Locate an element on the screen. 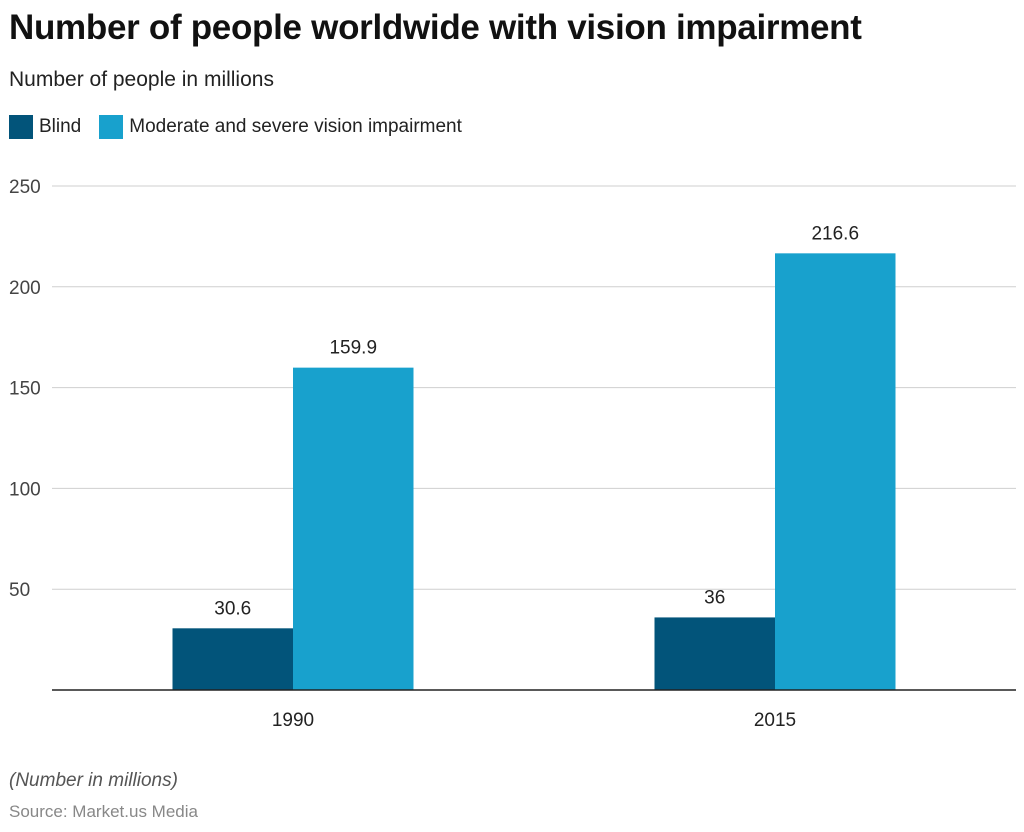 The height and width of the screenshot is (832, 1024). y-tick-label: 100 is located at coordinates (25, 489).